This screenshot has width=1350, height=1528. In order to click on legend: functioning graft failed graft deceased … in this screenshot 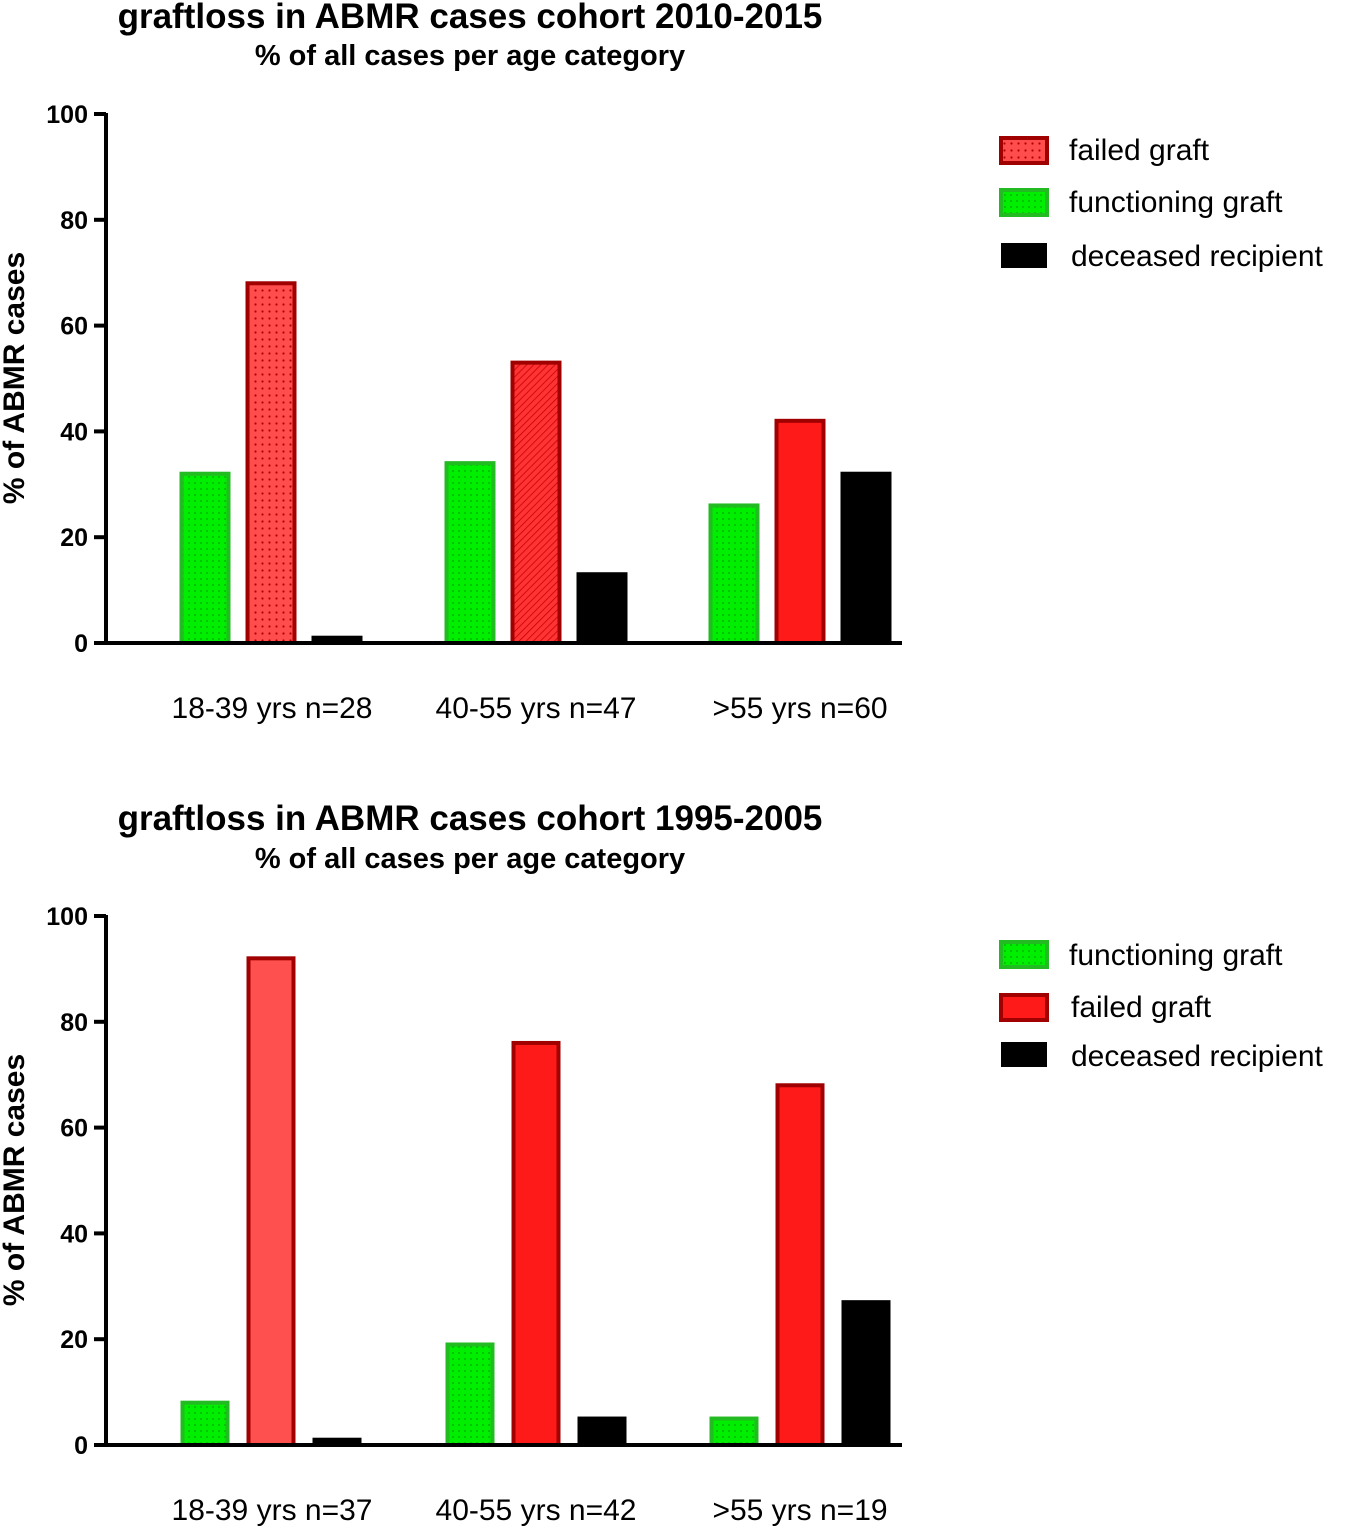, I will do `click(1161, 1006)`.